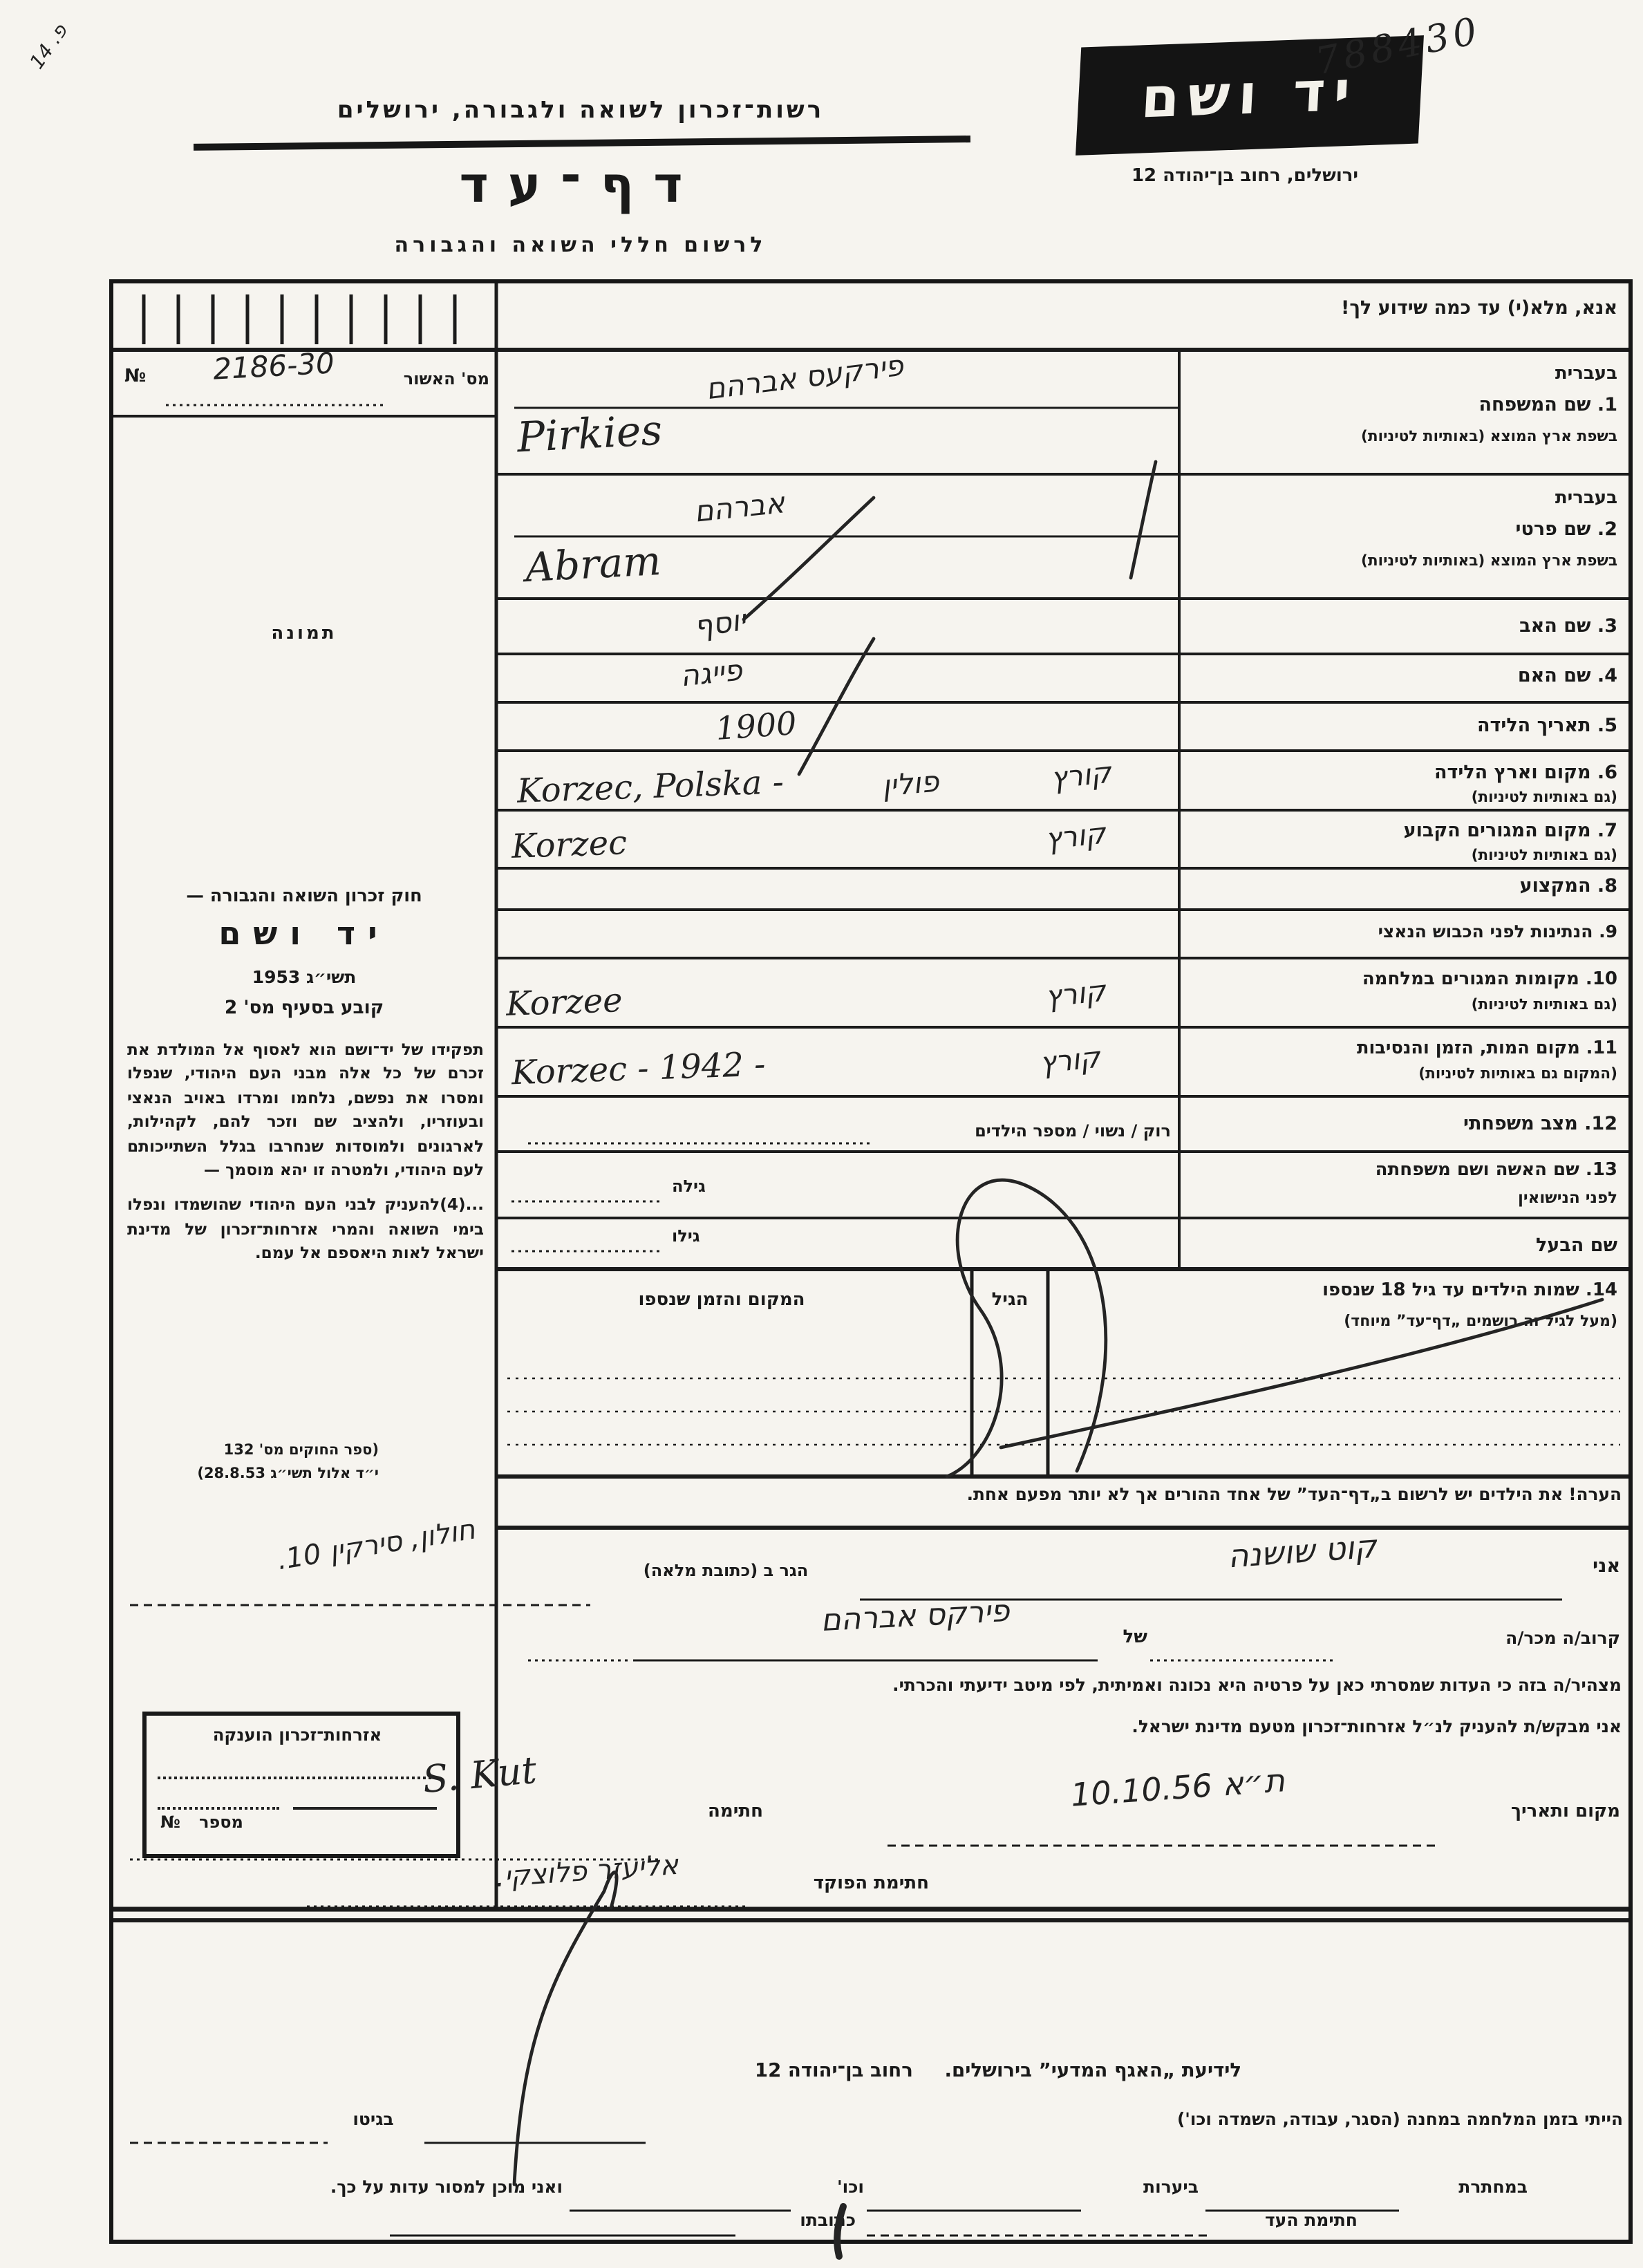  Describe the element at coordinates (297, 1735) in the screenshot. I see `citizenship-granted-label: אזרחות־זכרון הוענקה` at that location.